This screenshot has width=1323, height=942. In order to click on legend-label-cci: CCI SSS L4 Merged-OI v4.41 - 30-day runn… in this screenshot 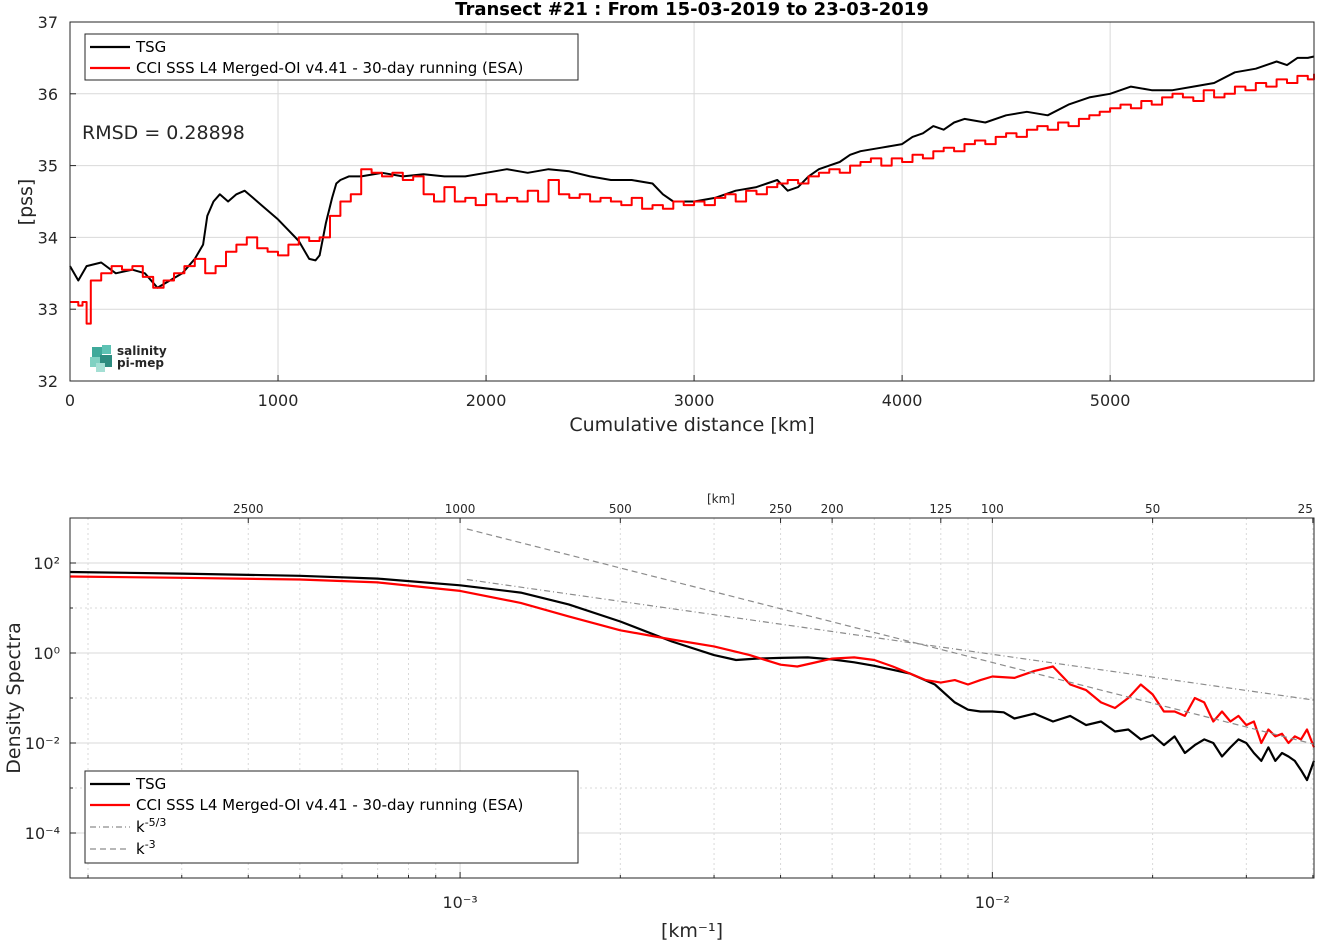, I will do `click(329, 68)`.